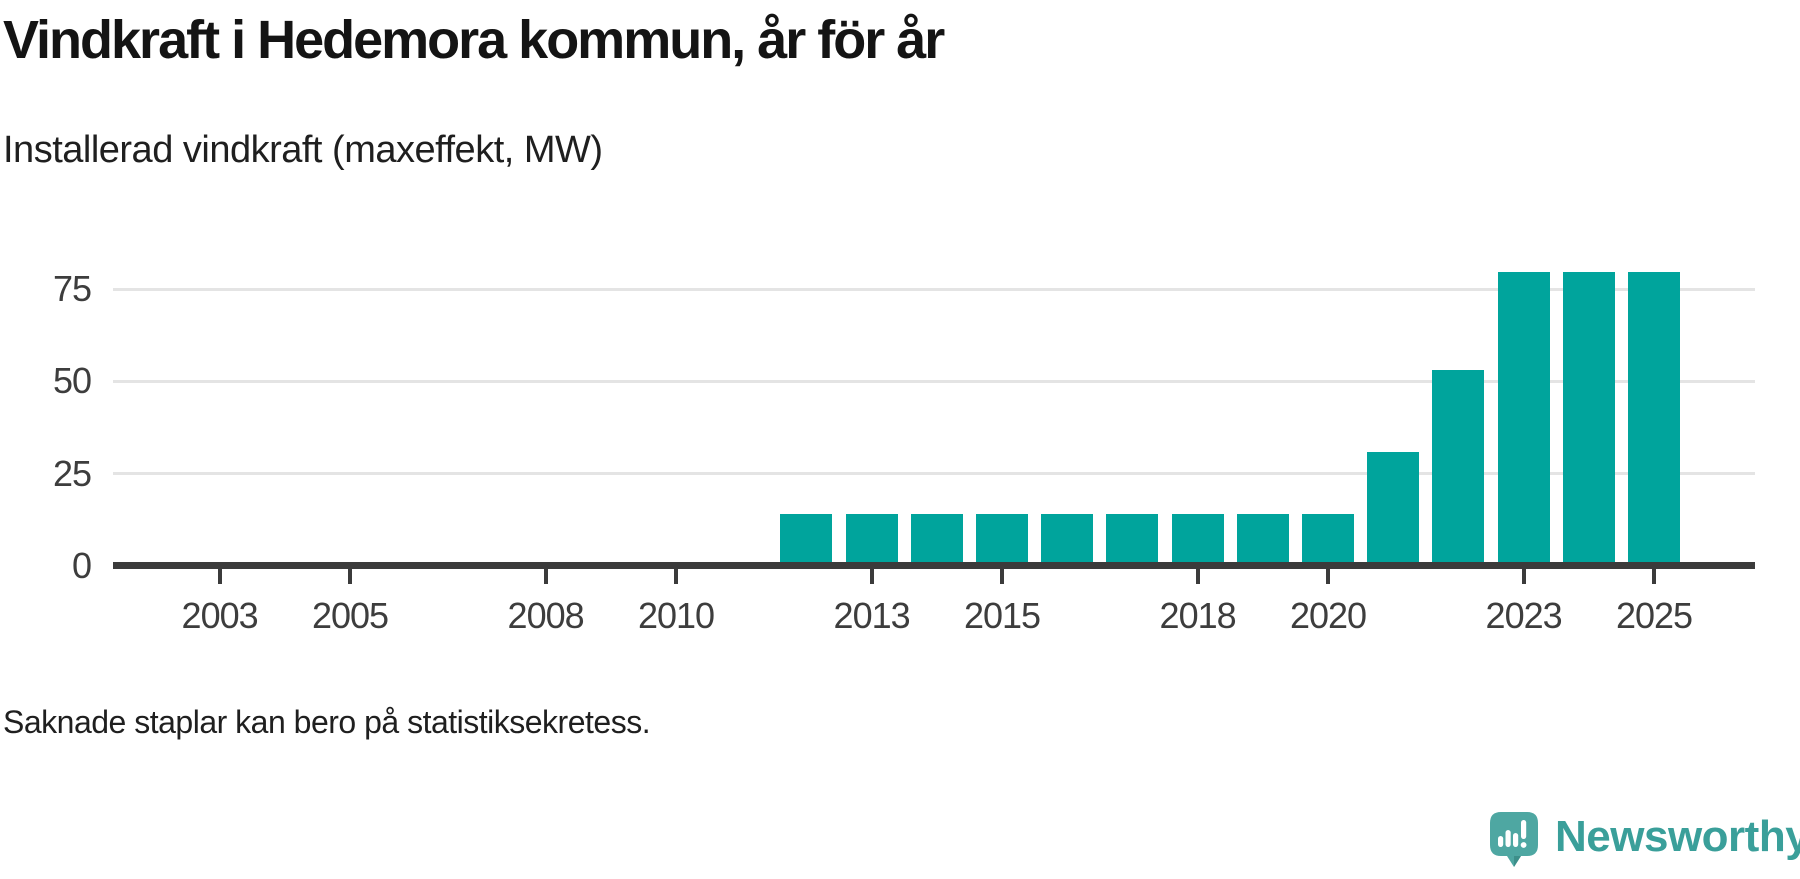 This screenshot has height=879, width=1800. What do you see at coordinates (676, 615) in the screenshot?
I see `x-axis-label-2010: 2010` at bounding box center [676, 615].